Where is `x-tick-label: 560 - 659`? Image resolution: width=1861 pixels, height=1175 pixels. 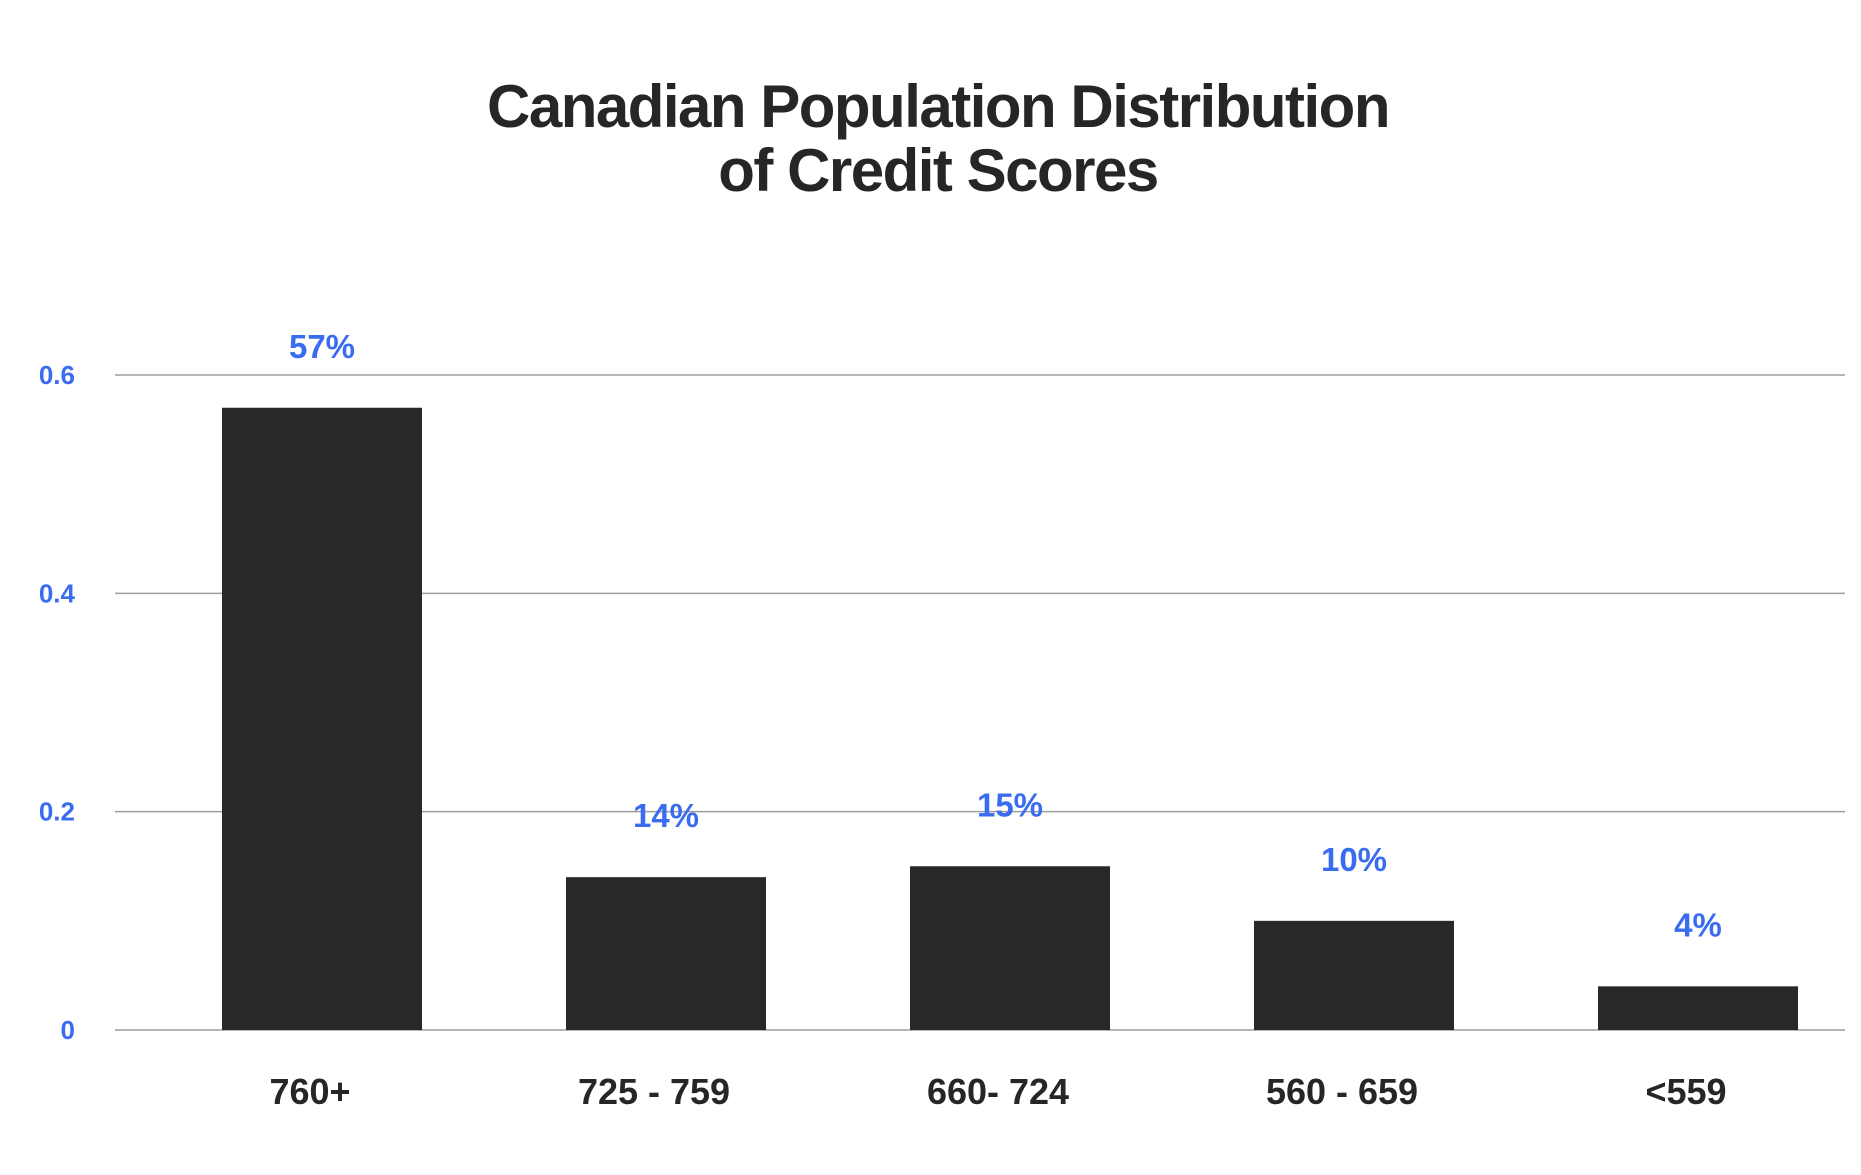
x-tick-label: 560 - 659 is located at coordinates (1342, 1091).